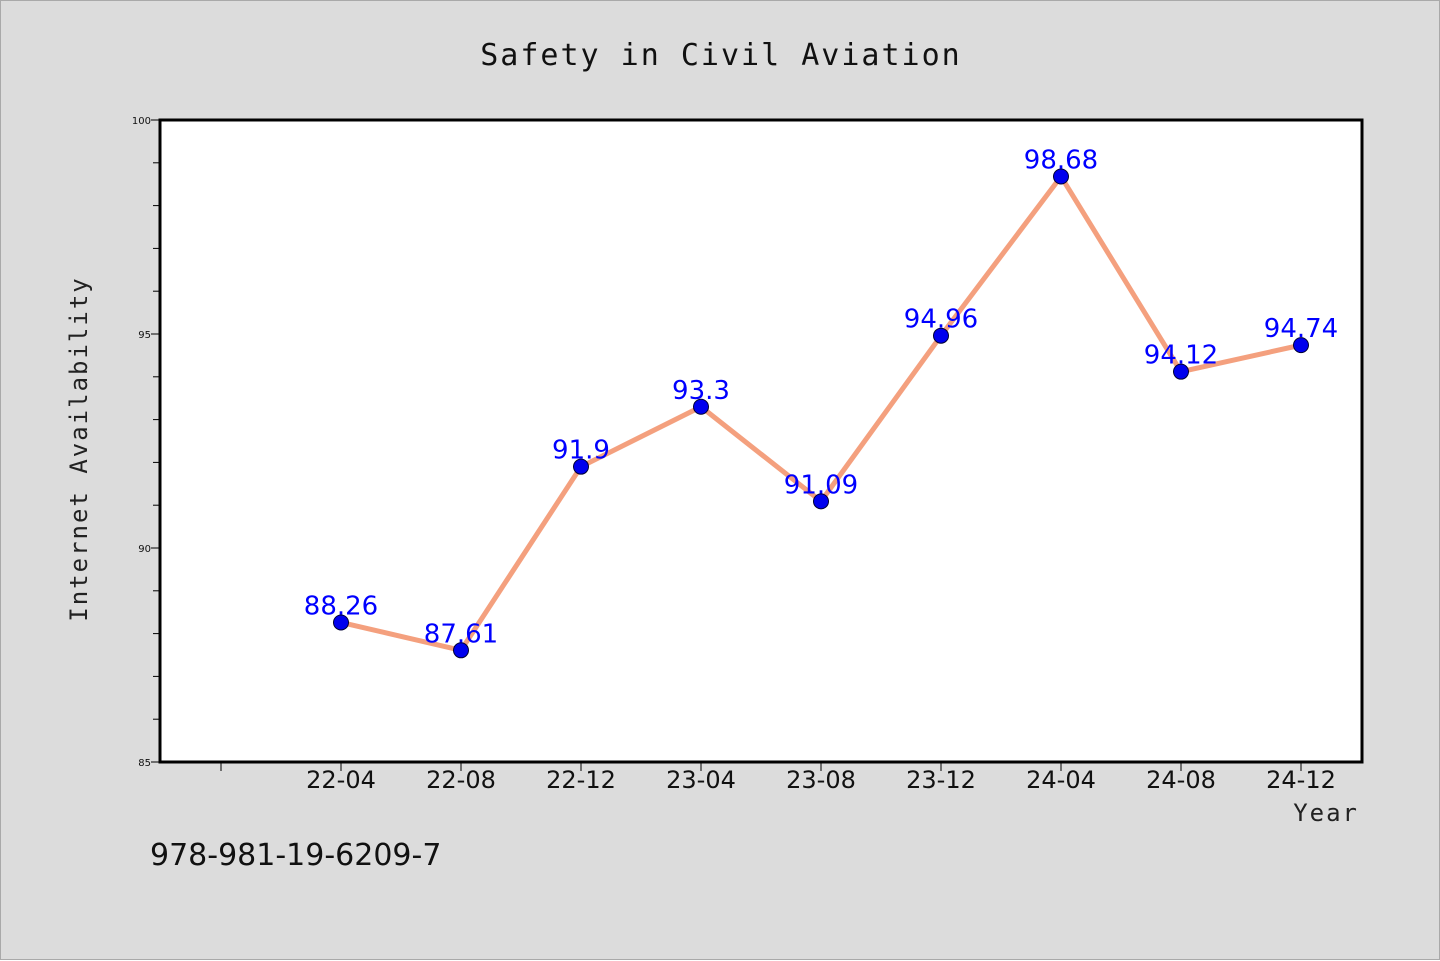 Image resolution: width=1440 pixels, height=961 pixels. What do you see at coordinates (341, 780) in the screenshot?
I see `x-tick-label: 22-04` at bounding box center [341, 780].